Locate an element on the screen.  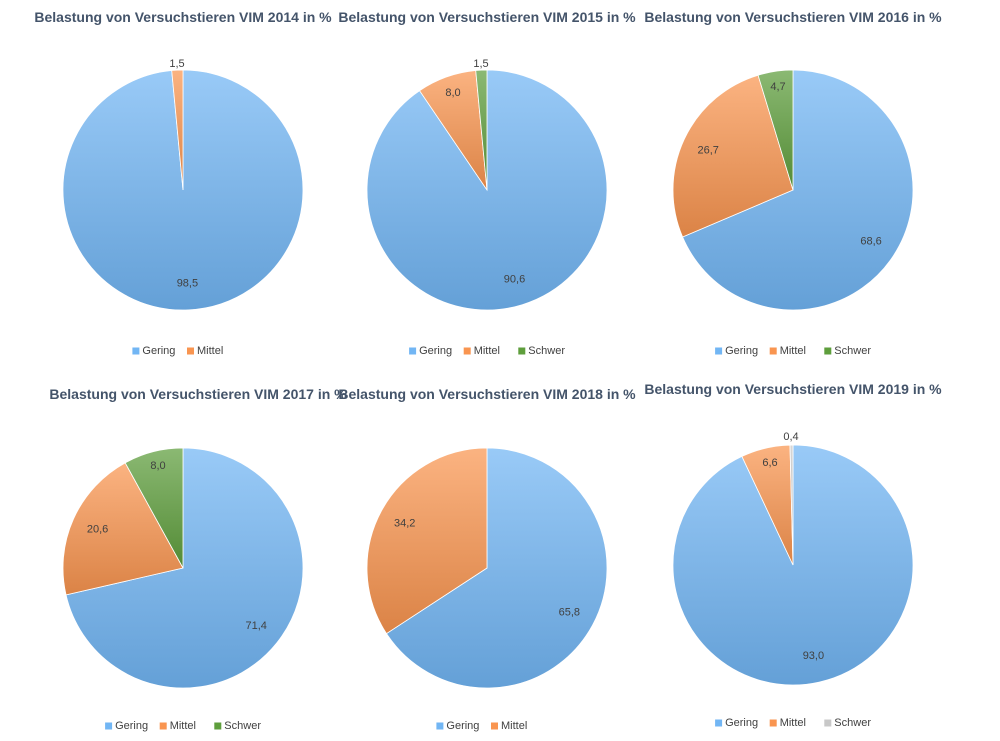
data-label-gering: 93,0 is located at coordinates (813, 656).